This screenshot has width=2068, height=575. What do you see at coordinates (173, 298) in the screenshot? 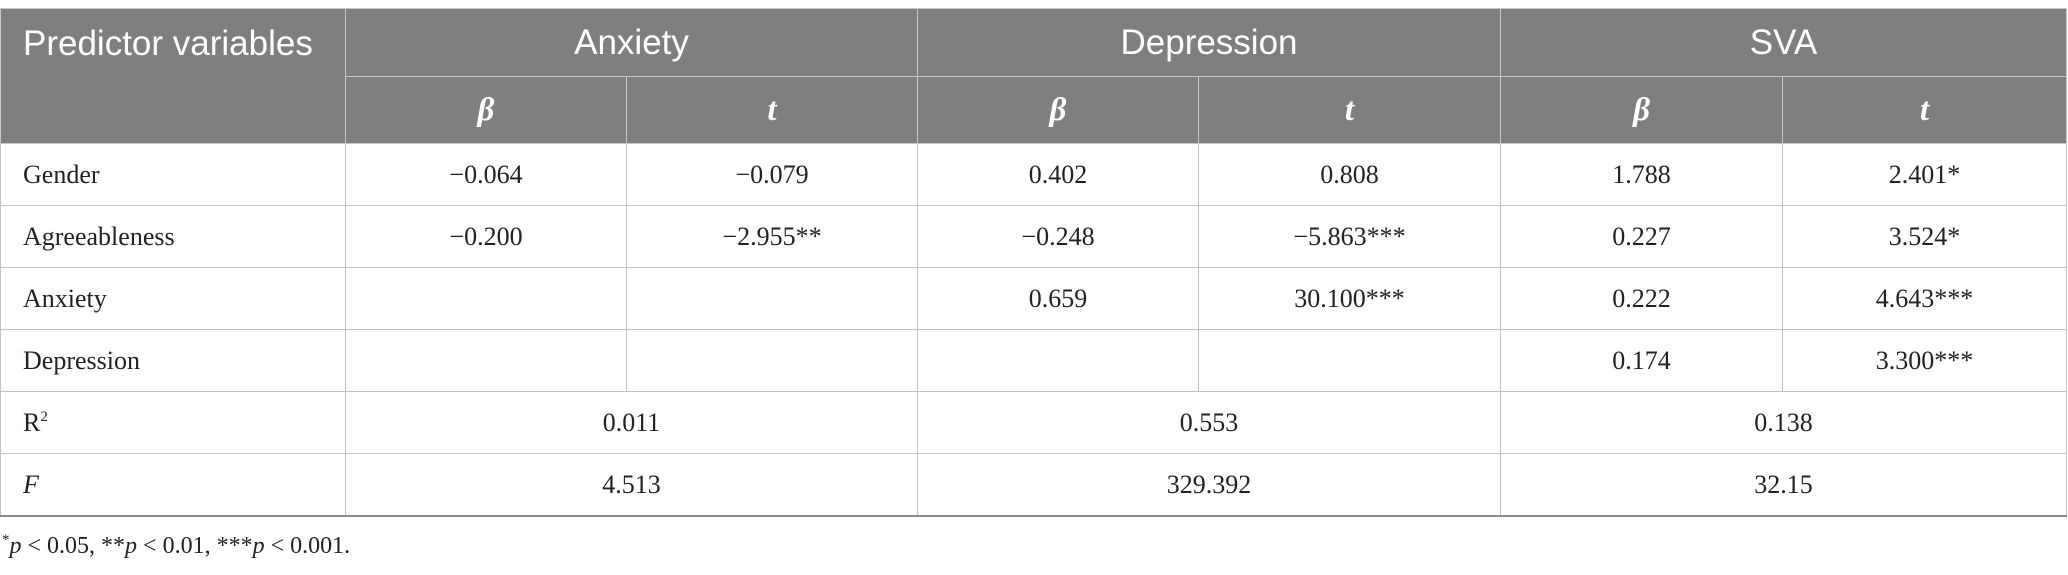
I see `row-label: Anxiety` at bounding box center [173, 298].